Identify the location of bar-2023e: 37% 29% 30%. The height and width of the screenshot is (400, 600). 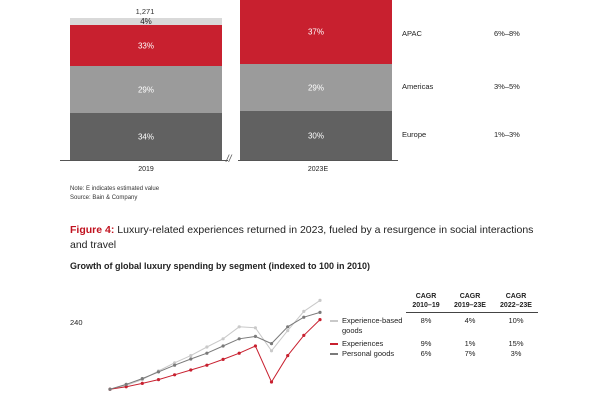
(316, 80).